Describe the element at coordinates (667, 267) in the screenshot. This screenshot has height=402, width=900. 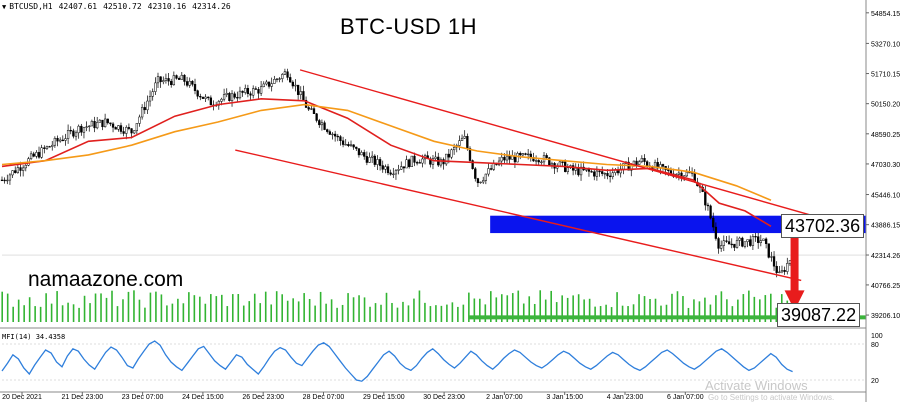
I see `annotation-zones` at that location.